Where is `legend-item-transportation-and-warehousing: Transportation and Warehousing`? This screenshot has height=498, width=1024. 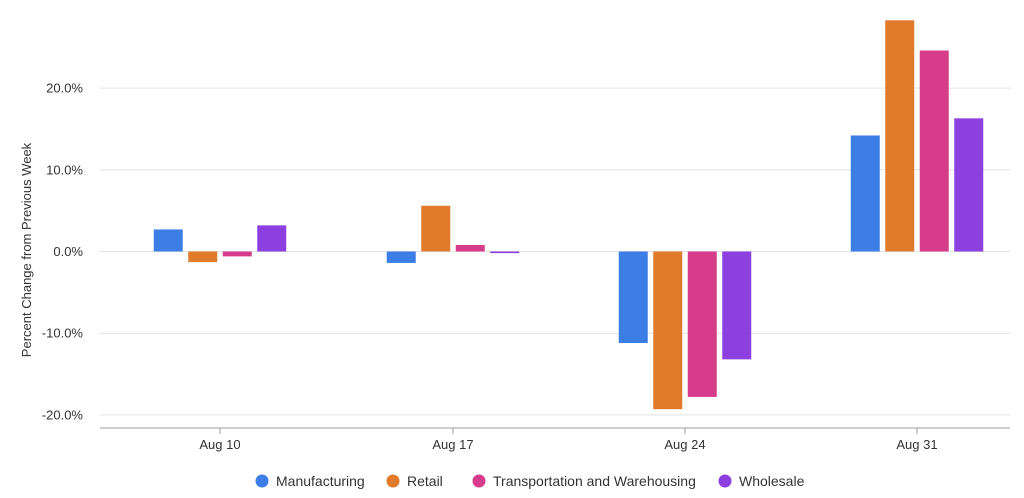
legend-item-transportation-and-warehousing: Transportation and Warehousing is located at coordinates (584, 481).